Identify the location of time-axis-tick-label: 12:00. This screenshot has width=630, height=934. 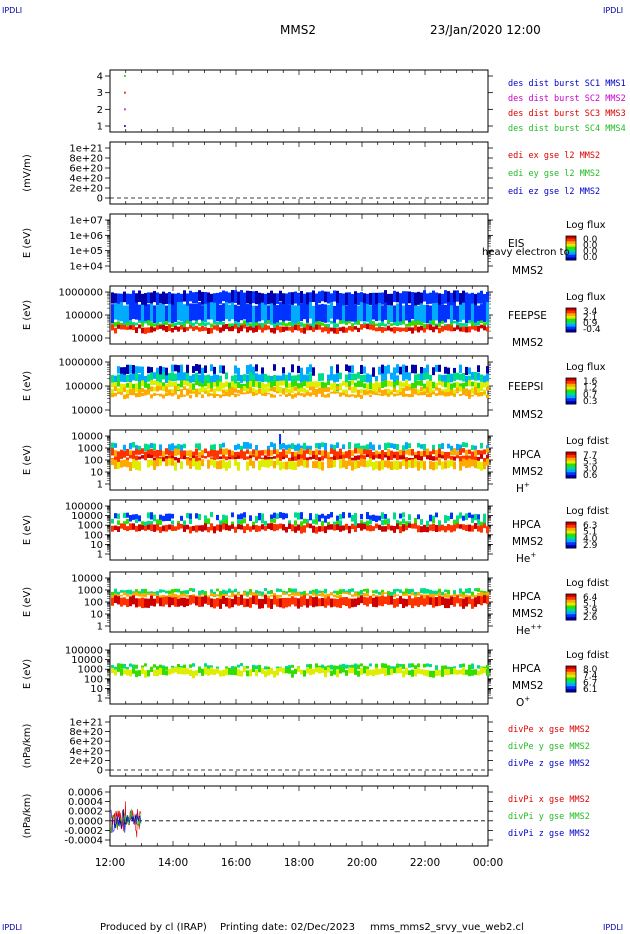
(110, 863).